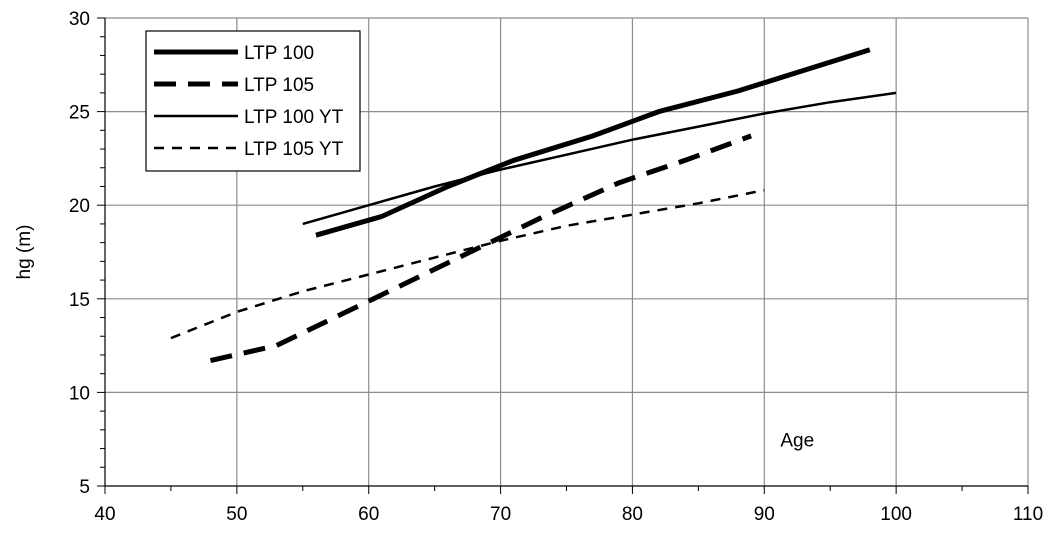  What do you see at coordinates (236, 514) in the screenshot?
I see `x-tick-label: 50` at bounding box center [236, 514].